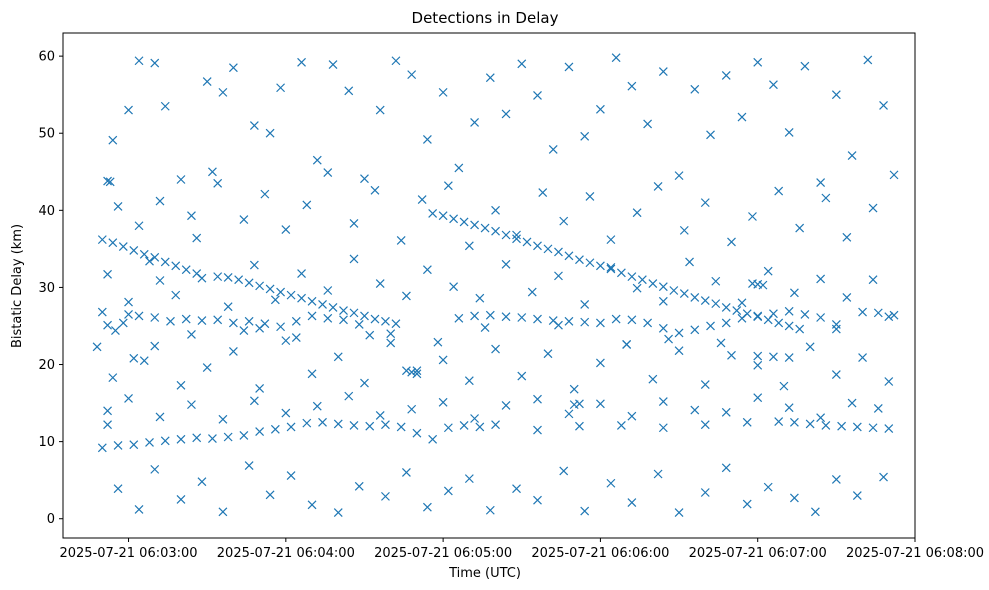  What do you see at coordinates (17, 286) in the screenshot?
I see `y-axis-label: Bistatic Delay (km)` at bounding box center [17, 286].